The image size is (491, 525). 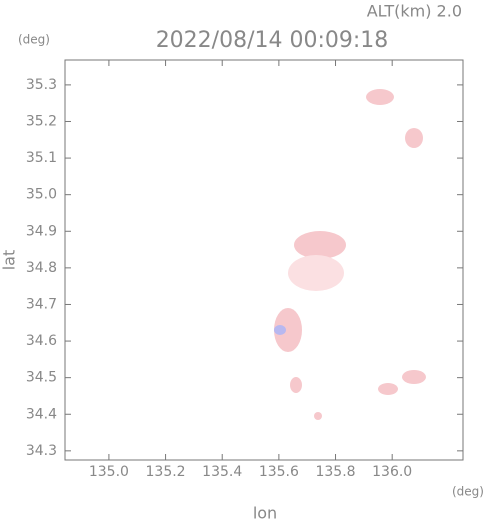 What do you see at coordinates (41, 378) in the screenshot?
I see `y-tick-label: 34.5` at bounding box center [41, 378].